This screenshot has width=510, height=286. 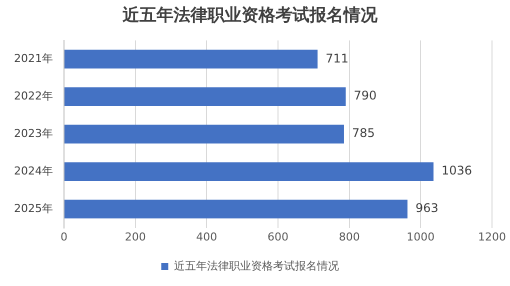 I want to click on data-label: 963, so click(x=426, y=208).